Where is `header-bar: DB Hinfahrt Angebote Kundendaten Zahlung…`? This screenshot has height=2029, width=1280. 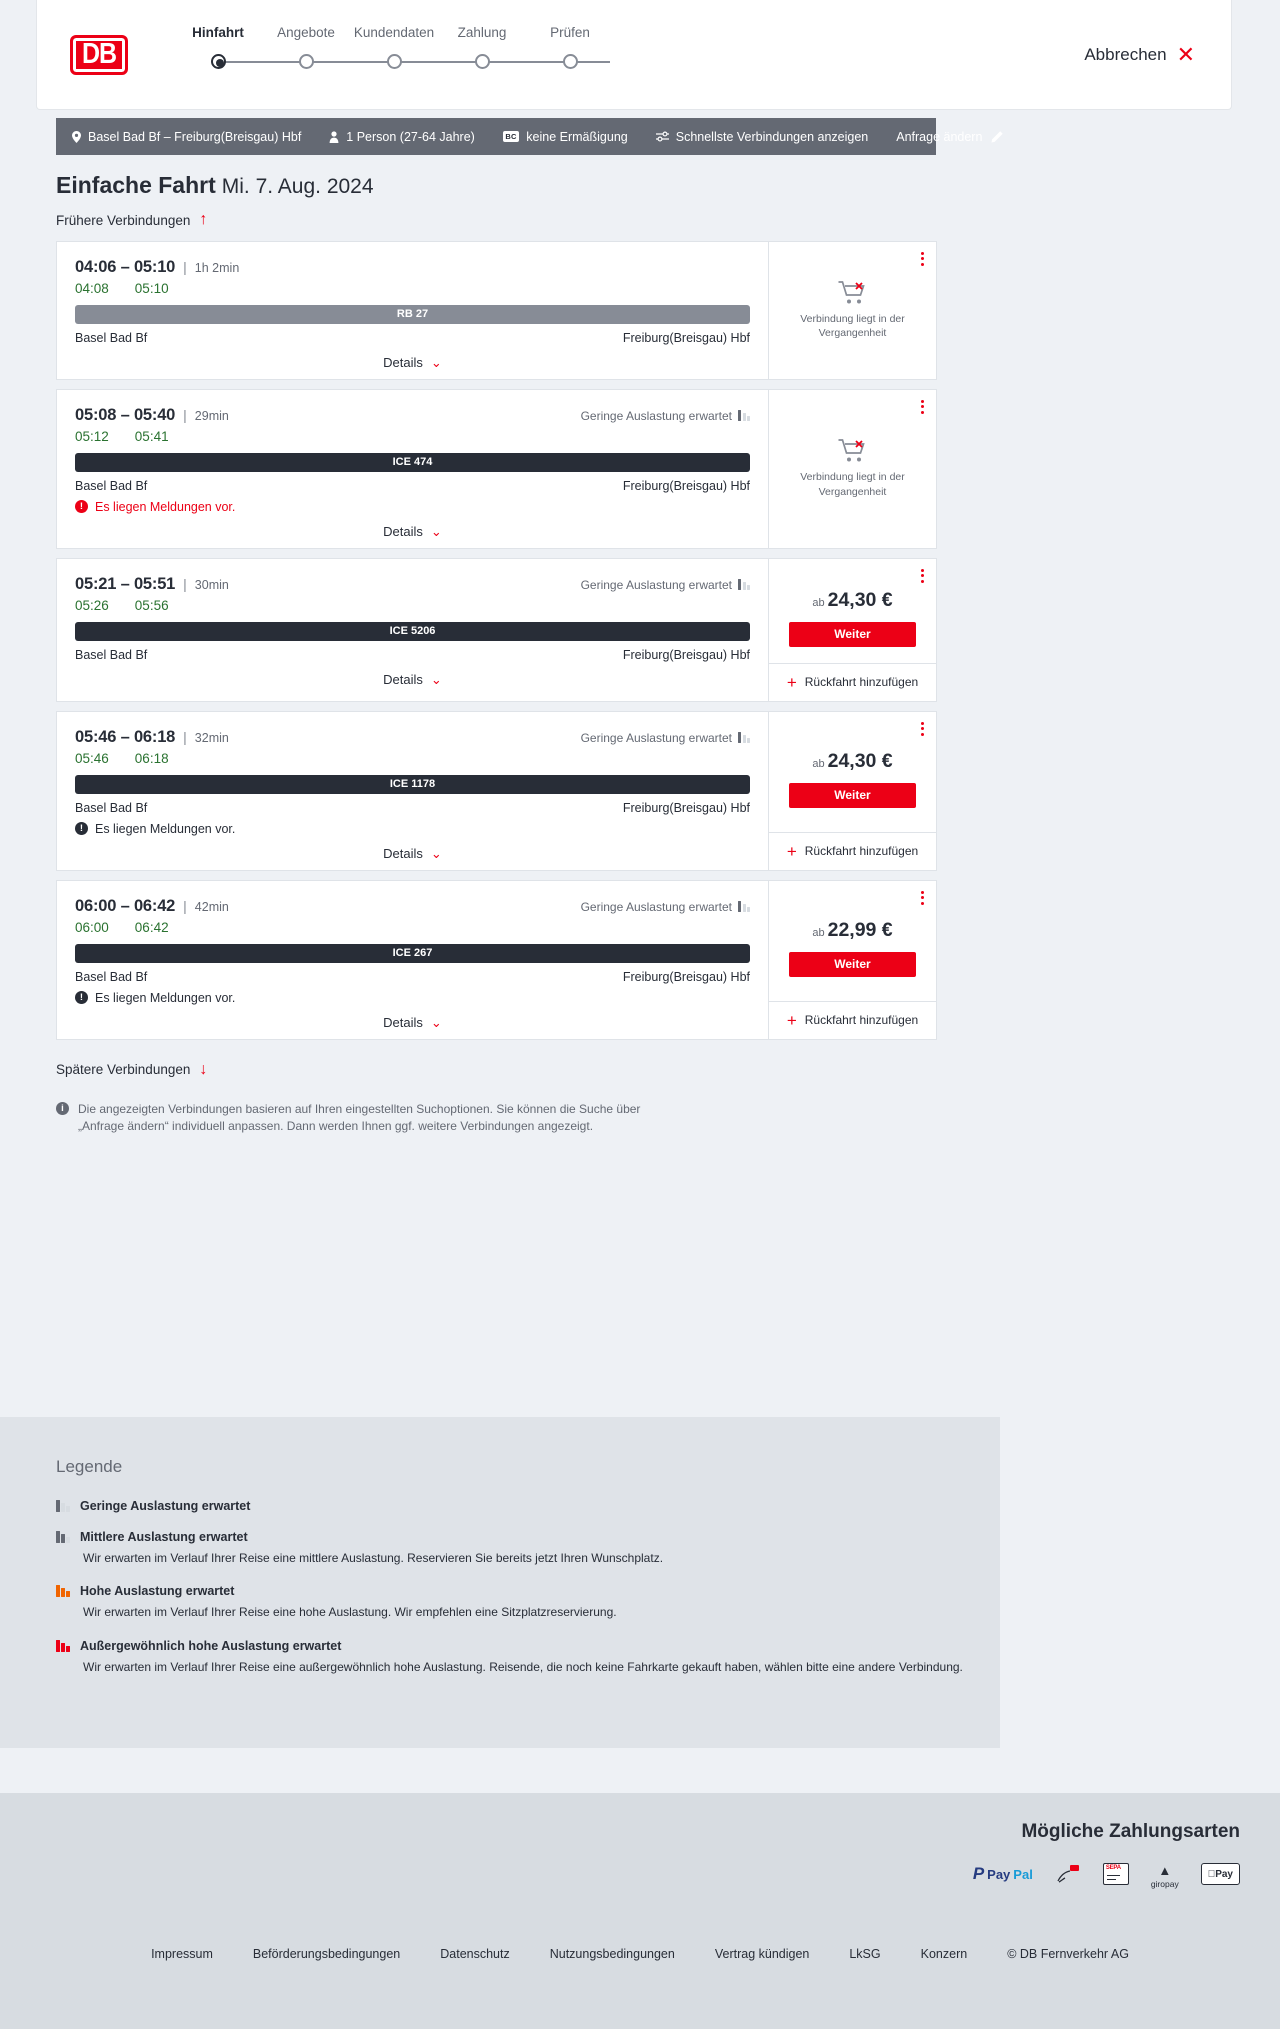
header-bar: DB Hinfahrt Angebote Kundendaten Zahlung… is located at coordinates (634, 55).